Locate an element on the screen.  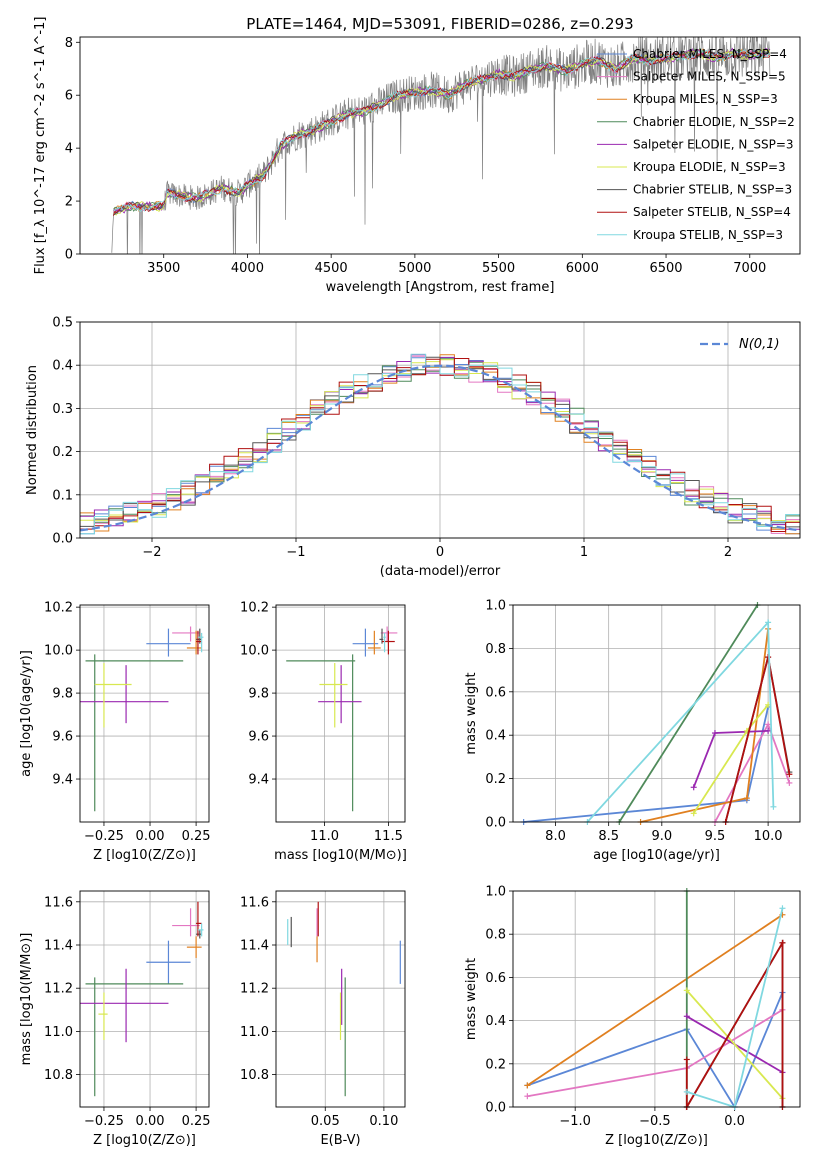
y-axis-label: Normed distribution is located at coordinates (32, 430).